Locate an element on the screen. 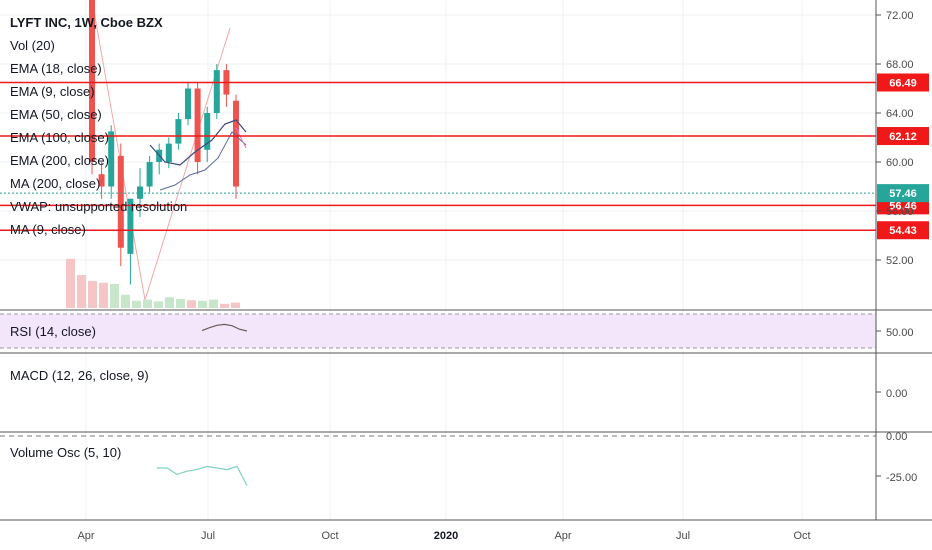  level-badge-label: 66.49 is located at coordinates (903, 83).